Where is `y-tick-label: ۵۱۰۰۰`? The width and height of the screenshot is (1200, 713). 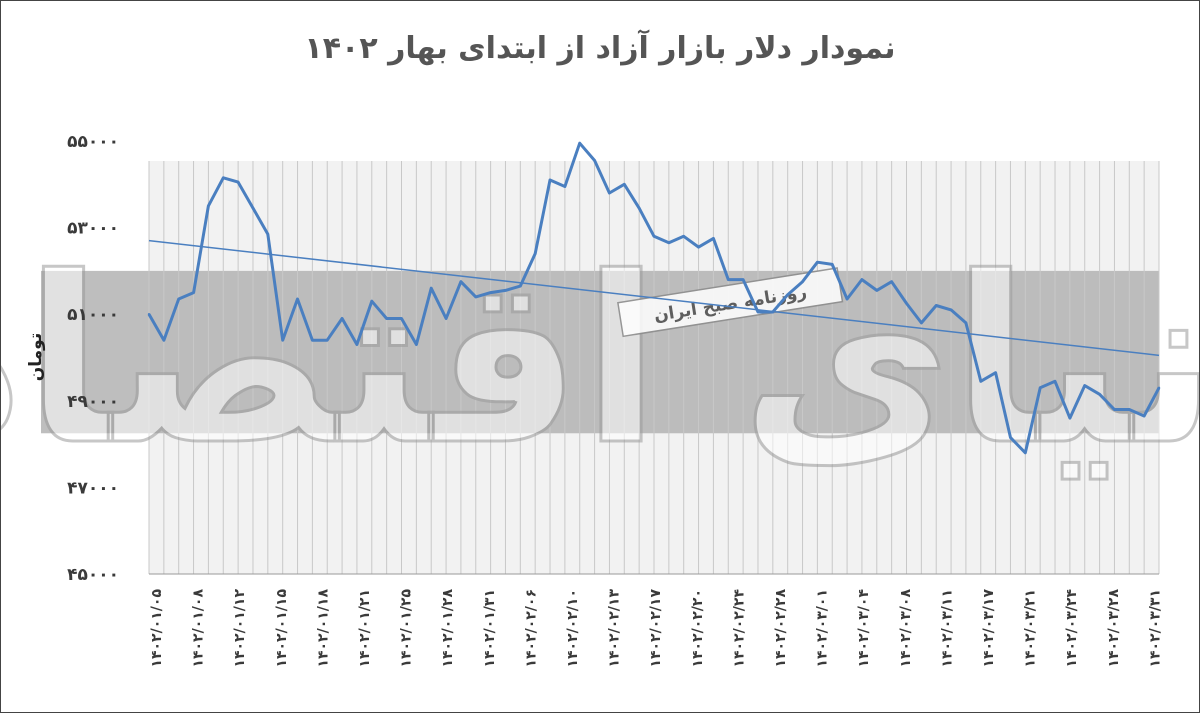
y-tick-label: ۵۱۰۰۰ is located at coordinates (93, 315).